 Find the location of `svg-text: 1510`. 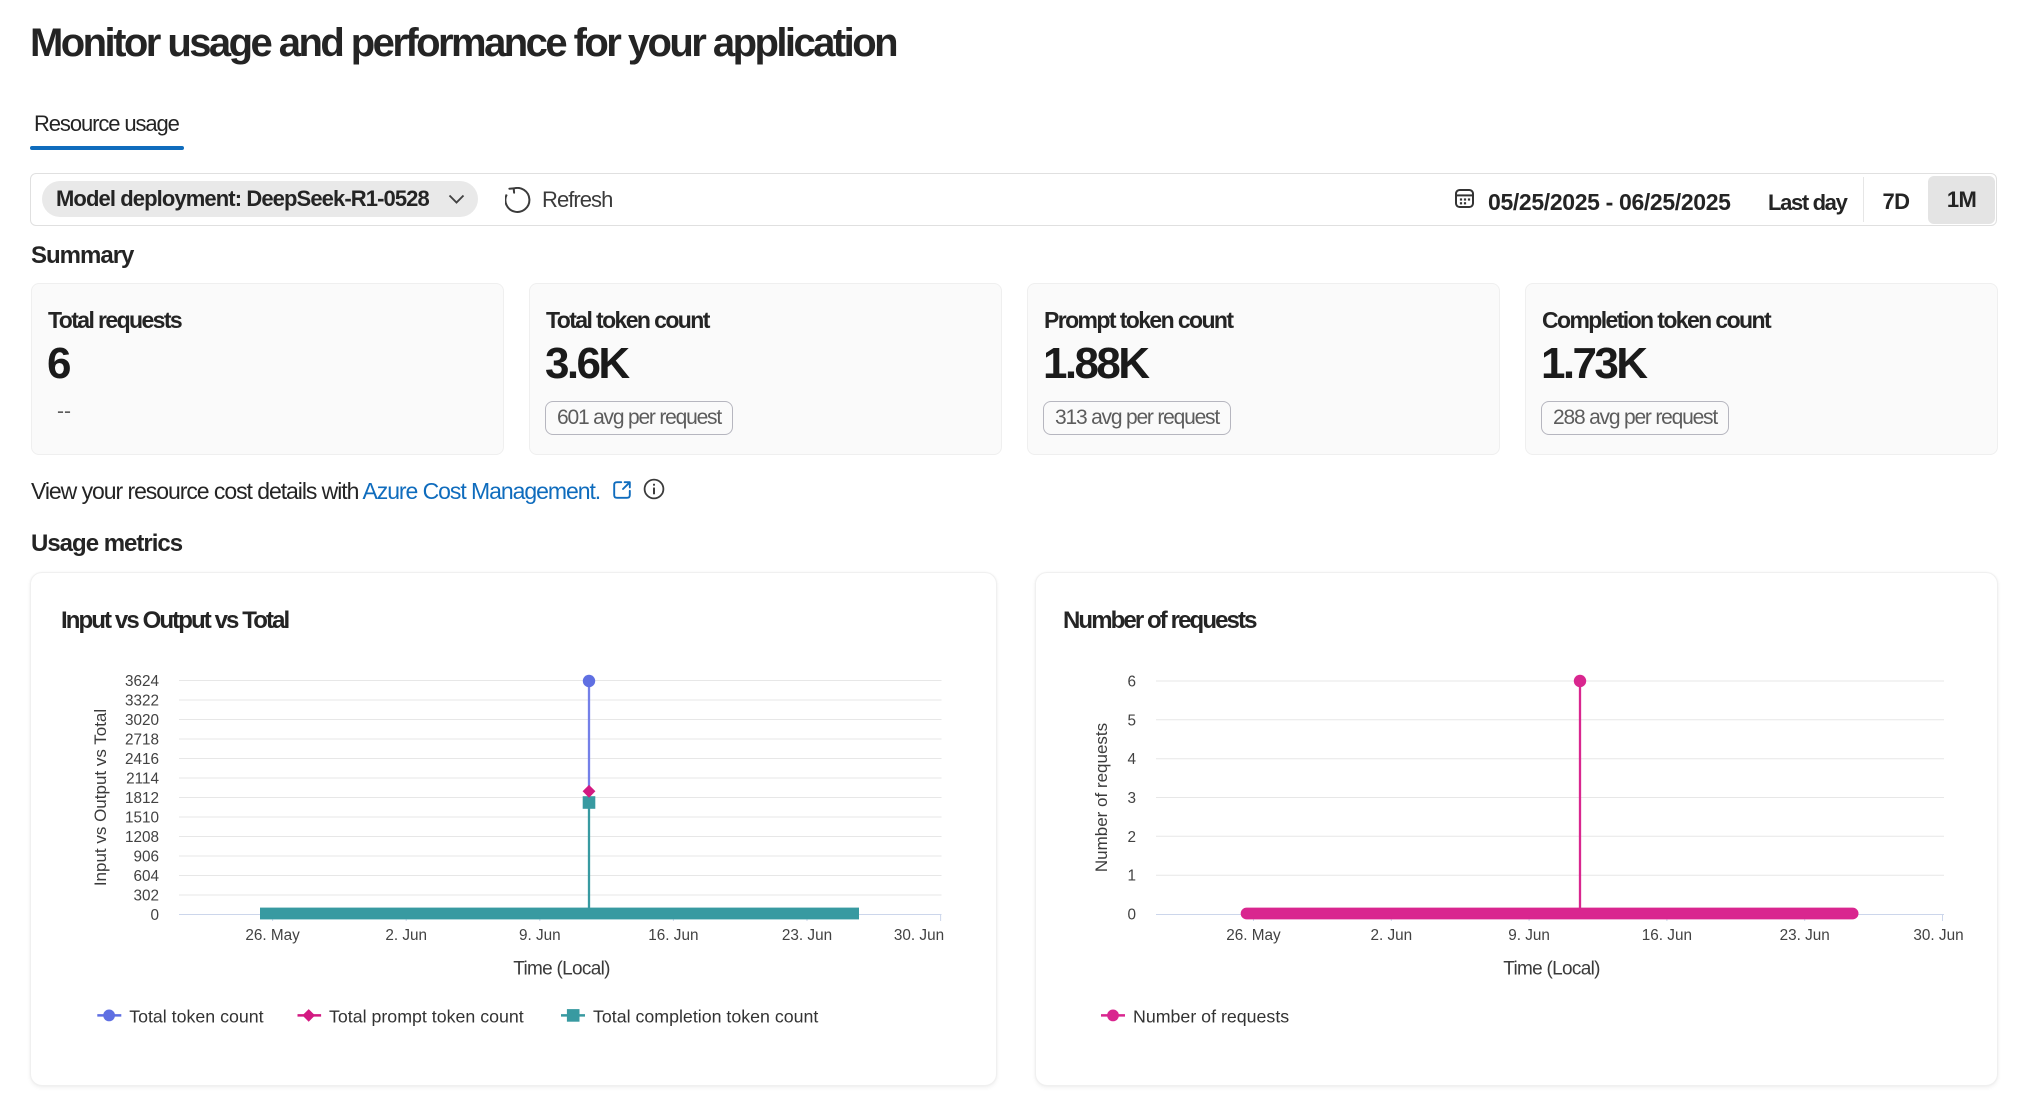

svg-text: 1510 is located at coordinates (142, 818).